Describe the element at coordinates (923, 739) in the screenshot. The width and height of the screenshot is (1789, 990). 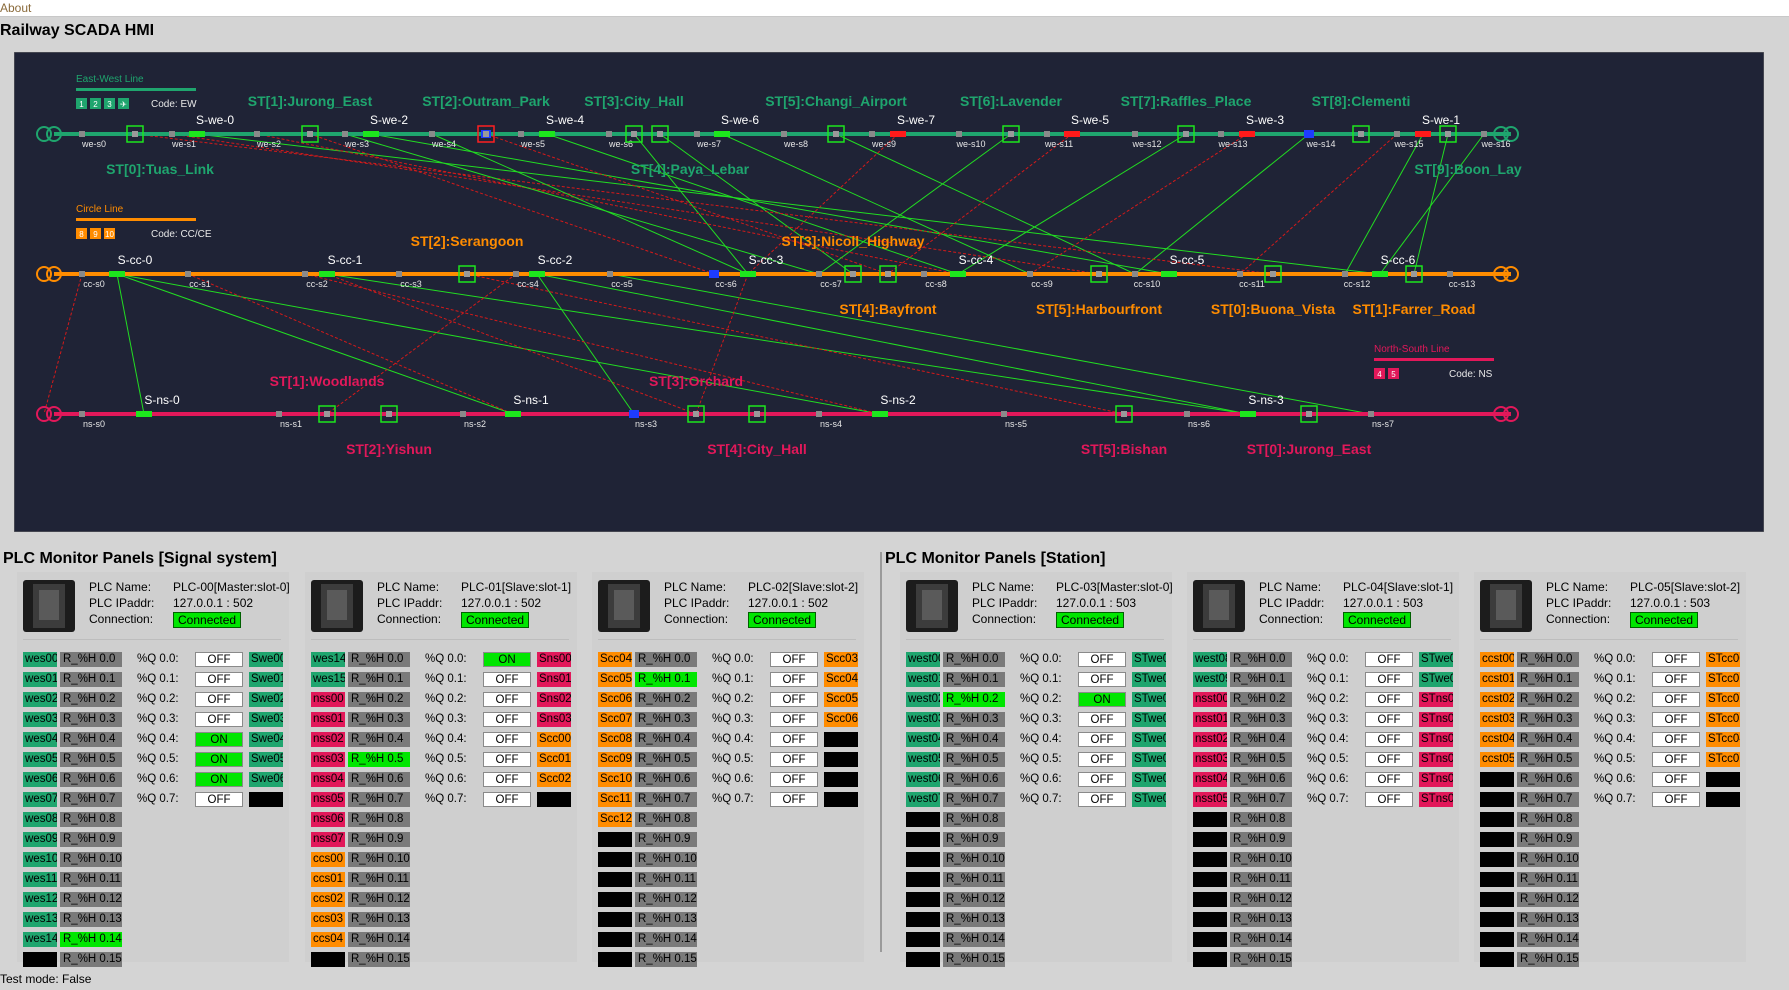
I see `input-label-4: west04` at that location.